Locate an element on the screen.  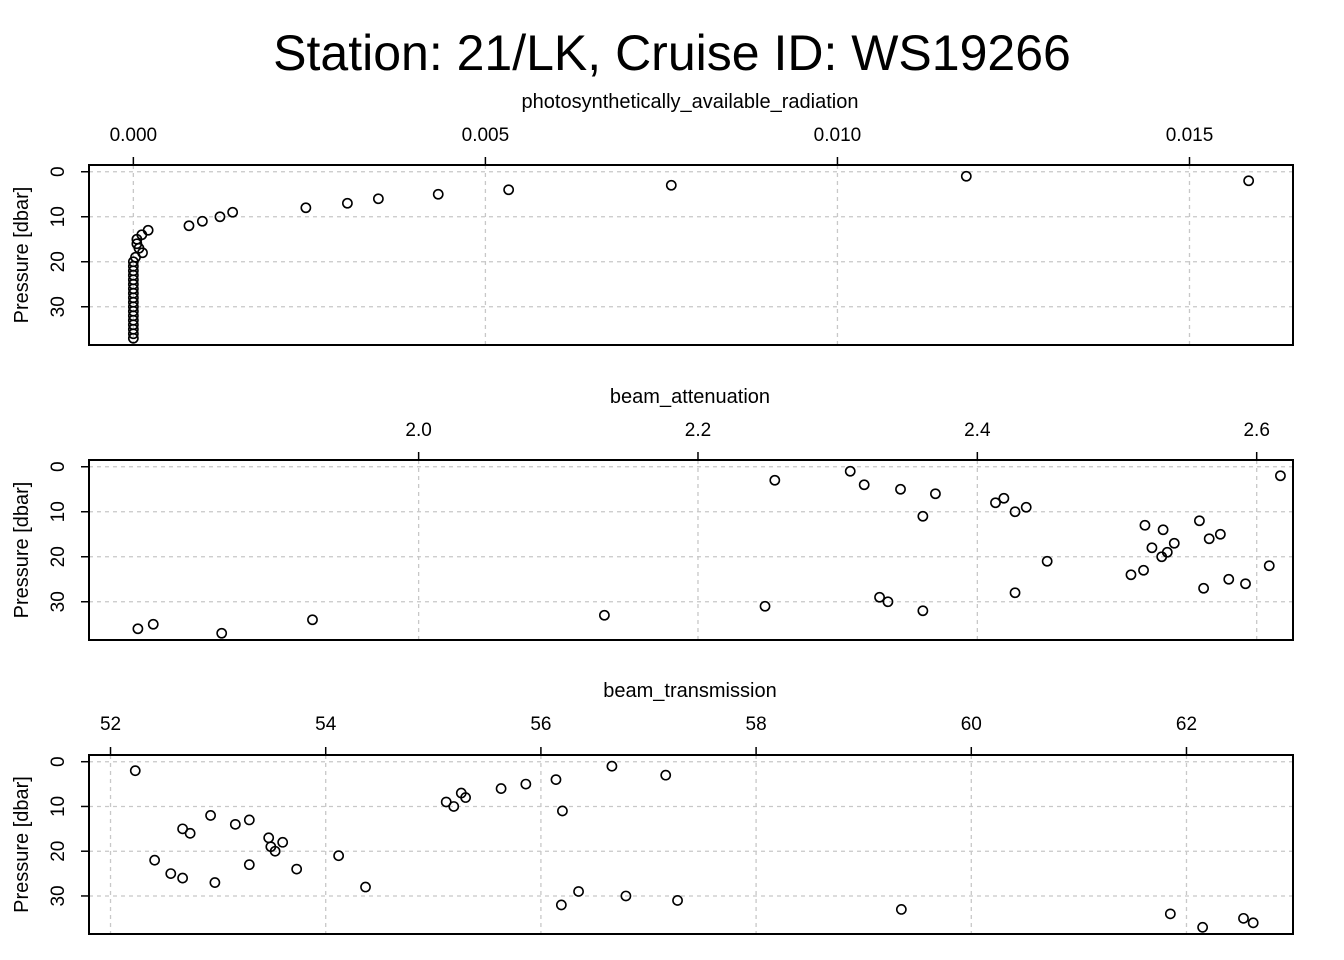
x-axis-label: beam_attenuation is located at coordinates (690, 397).